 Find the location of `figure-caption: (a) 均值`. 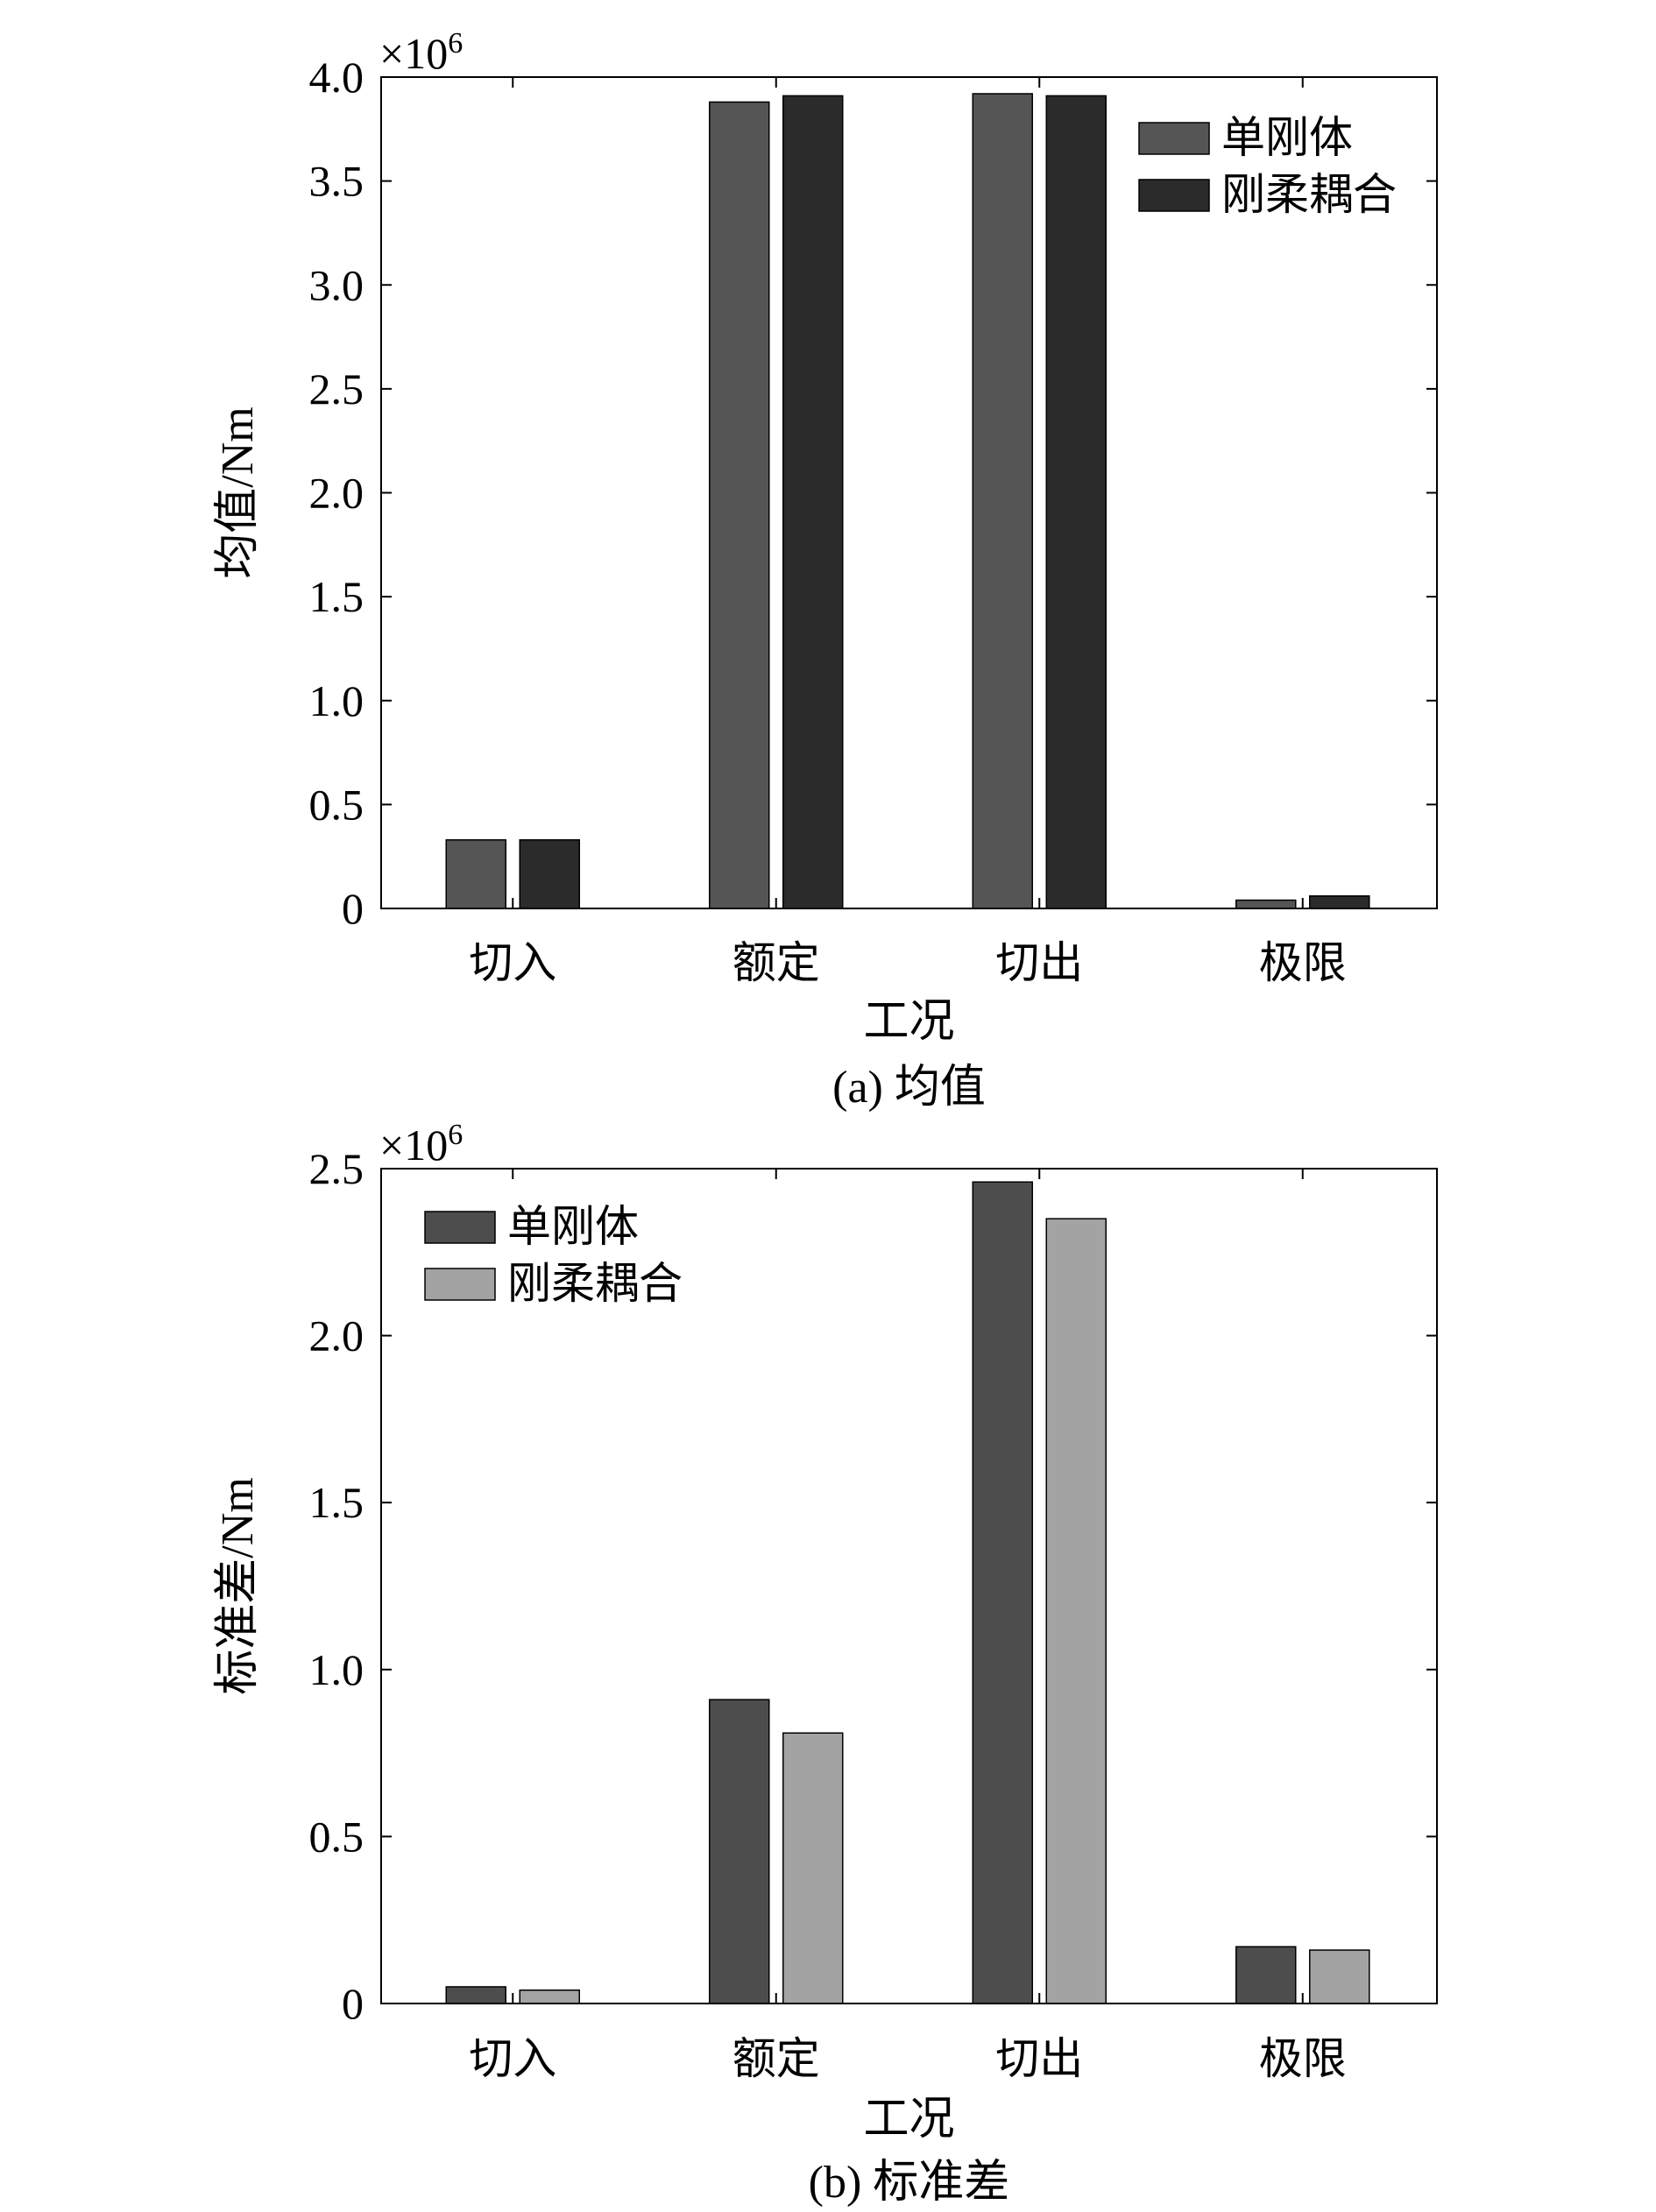

figure-caption: (a) 均值 is located at coordinates (909, 1088).